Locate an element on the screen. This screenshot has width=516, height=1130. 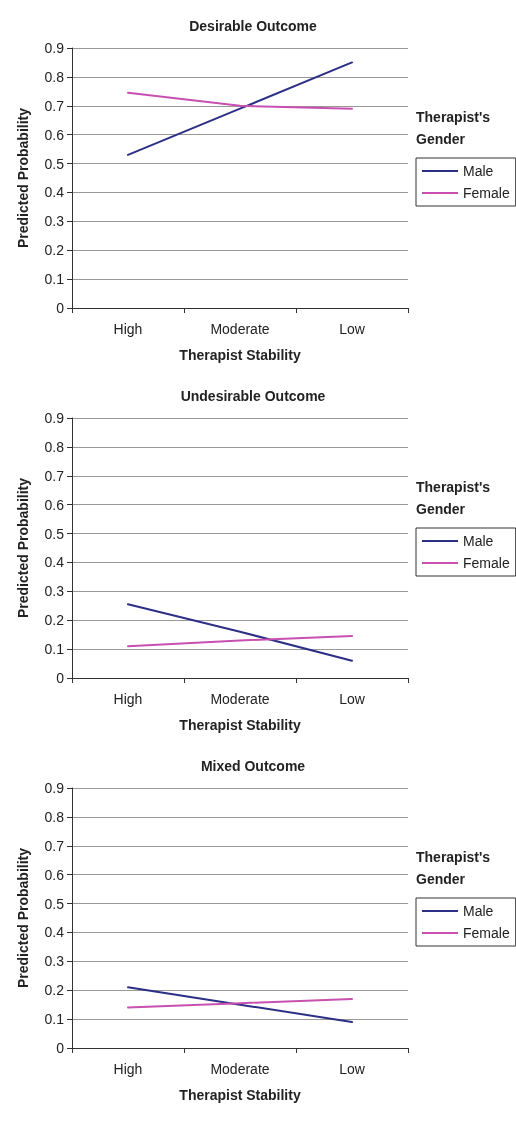
chart-title: Desirable Outcome is located at coordinates (253, 26).